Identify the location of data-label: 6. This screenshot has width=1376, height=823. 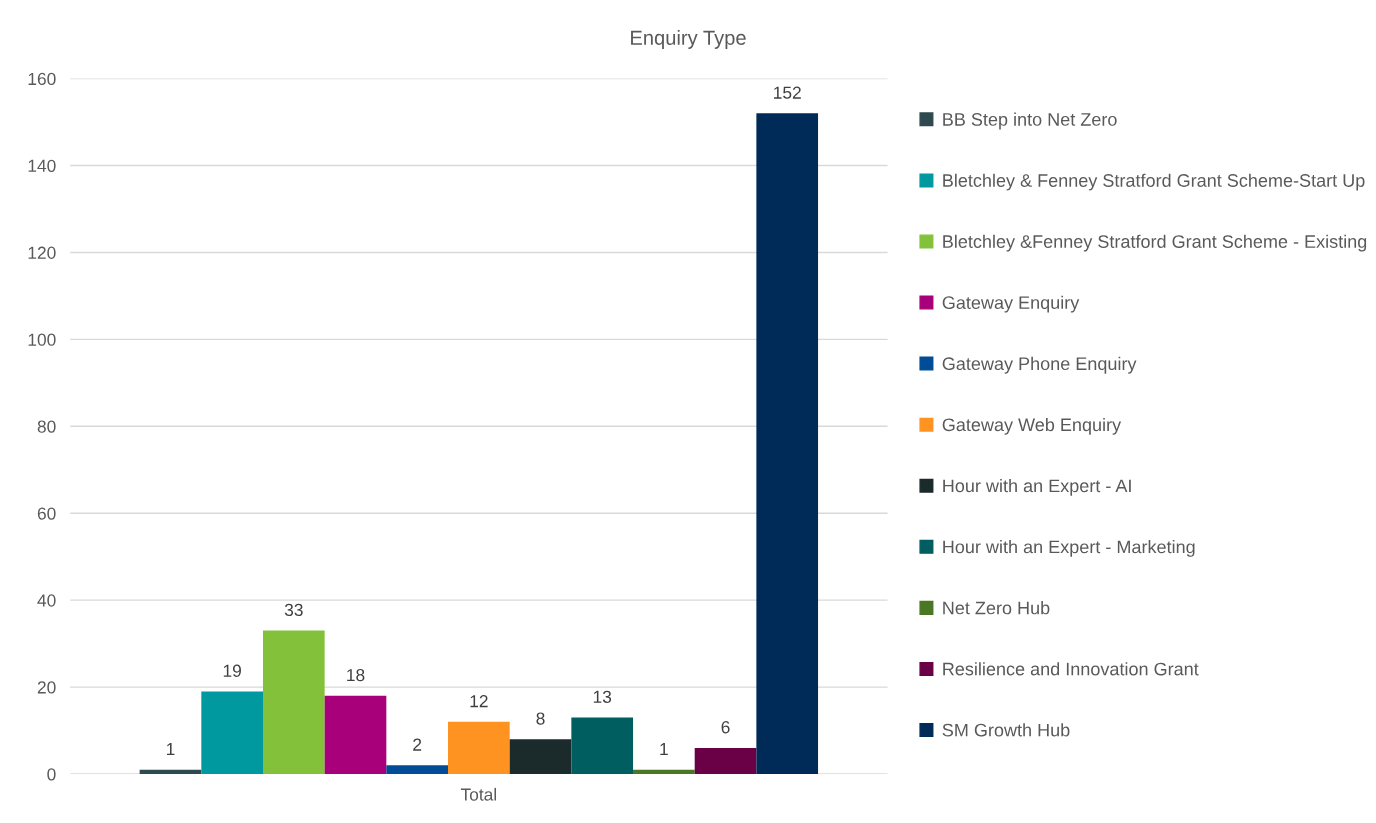
(725, 727).